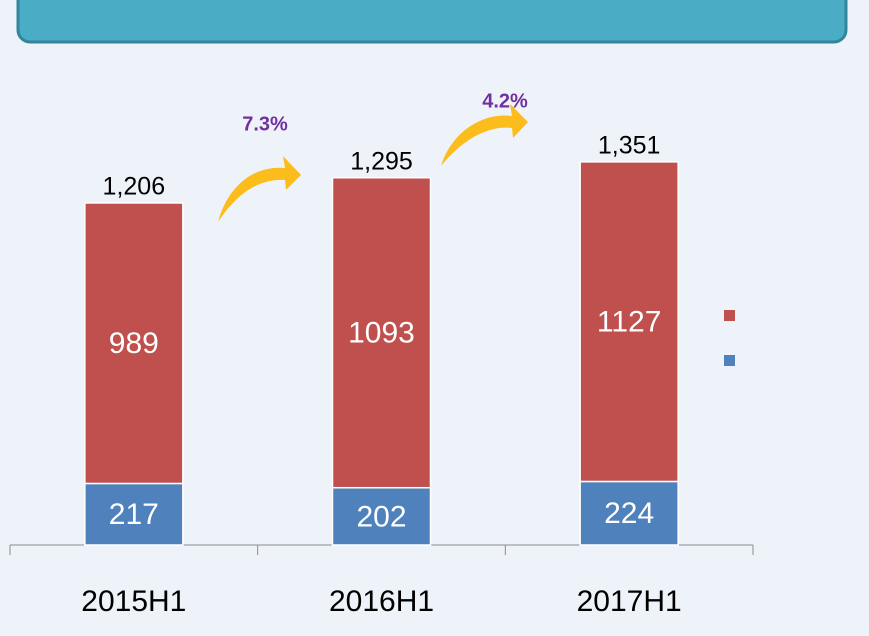  I want to click on value-label: 224, so click(629, 513).